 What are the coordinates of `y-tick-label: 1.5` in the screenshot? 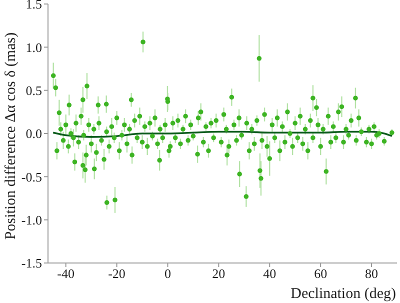 It's located at (34, 6).